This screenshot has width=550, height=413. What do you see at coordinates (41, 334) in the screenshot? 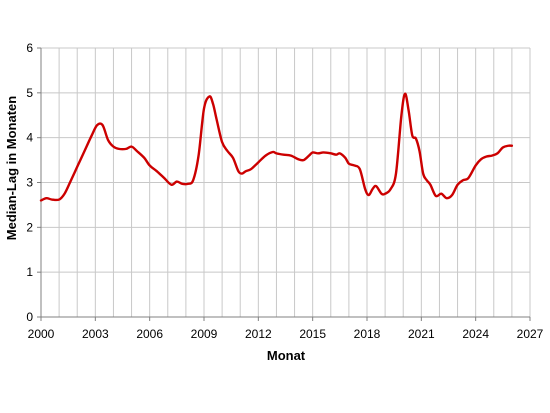
I see `x-tick-label: 2000` at bounding box center [41, 334].